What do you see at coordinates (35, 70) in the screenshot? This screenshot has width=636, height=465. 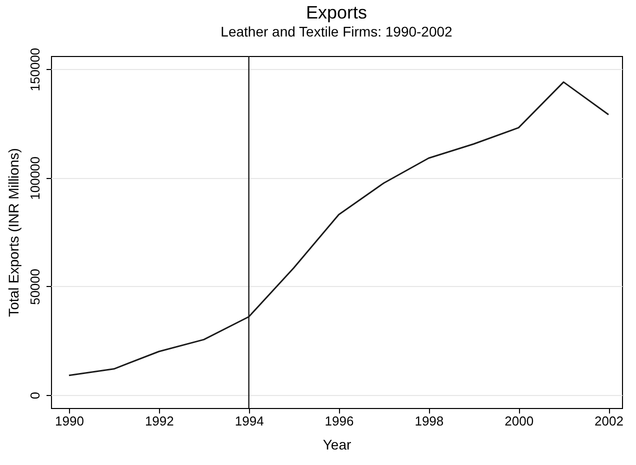 I see `y-tick-label: 150000` at bounding box center [35, 70].